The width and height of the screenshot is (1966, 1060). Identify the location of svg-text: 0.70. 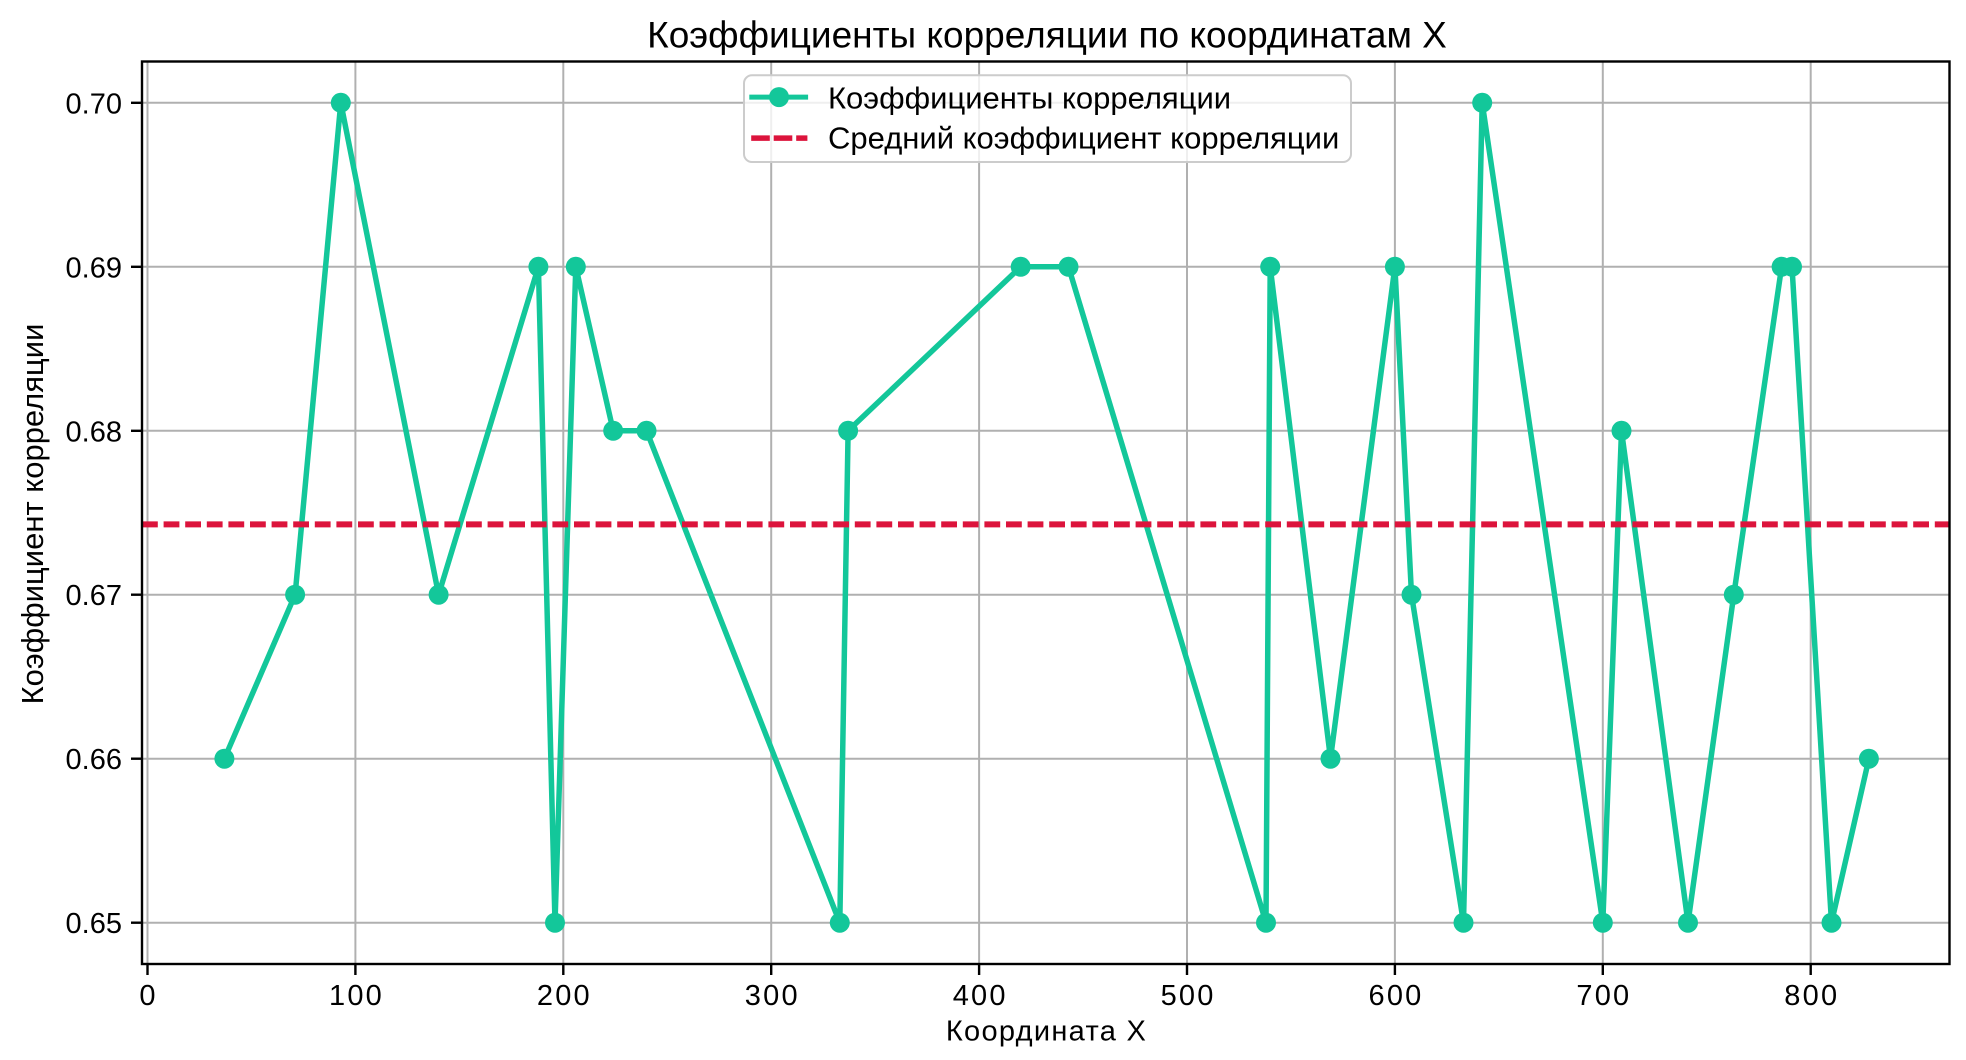
(94, 104).